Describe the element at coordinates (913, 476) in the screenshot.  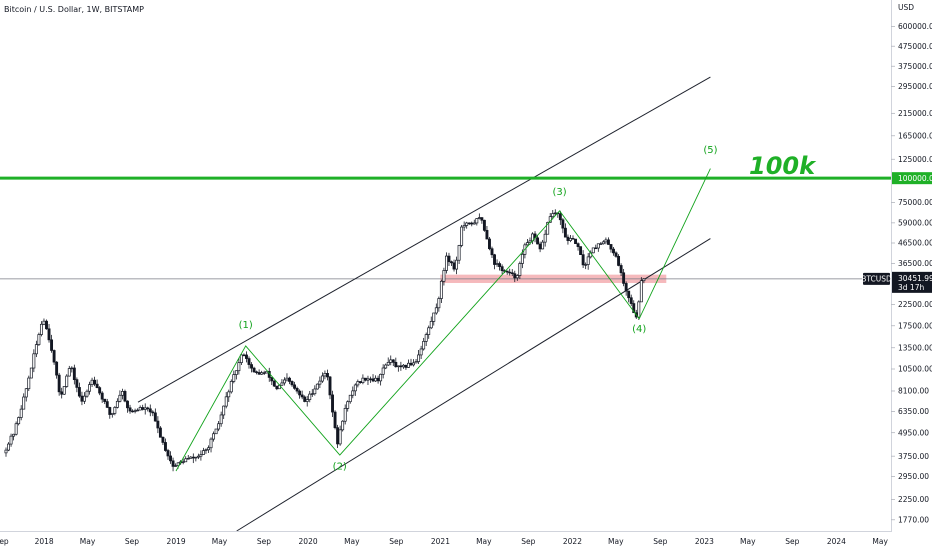
I see `price-tick-19: 2950.00` at that location.